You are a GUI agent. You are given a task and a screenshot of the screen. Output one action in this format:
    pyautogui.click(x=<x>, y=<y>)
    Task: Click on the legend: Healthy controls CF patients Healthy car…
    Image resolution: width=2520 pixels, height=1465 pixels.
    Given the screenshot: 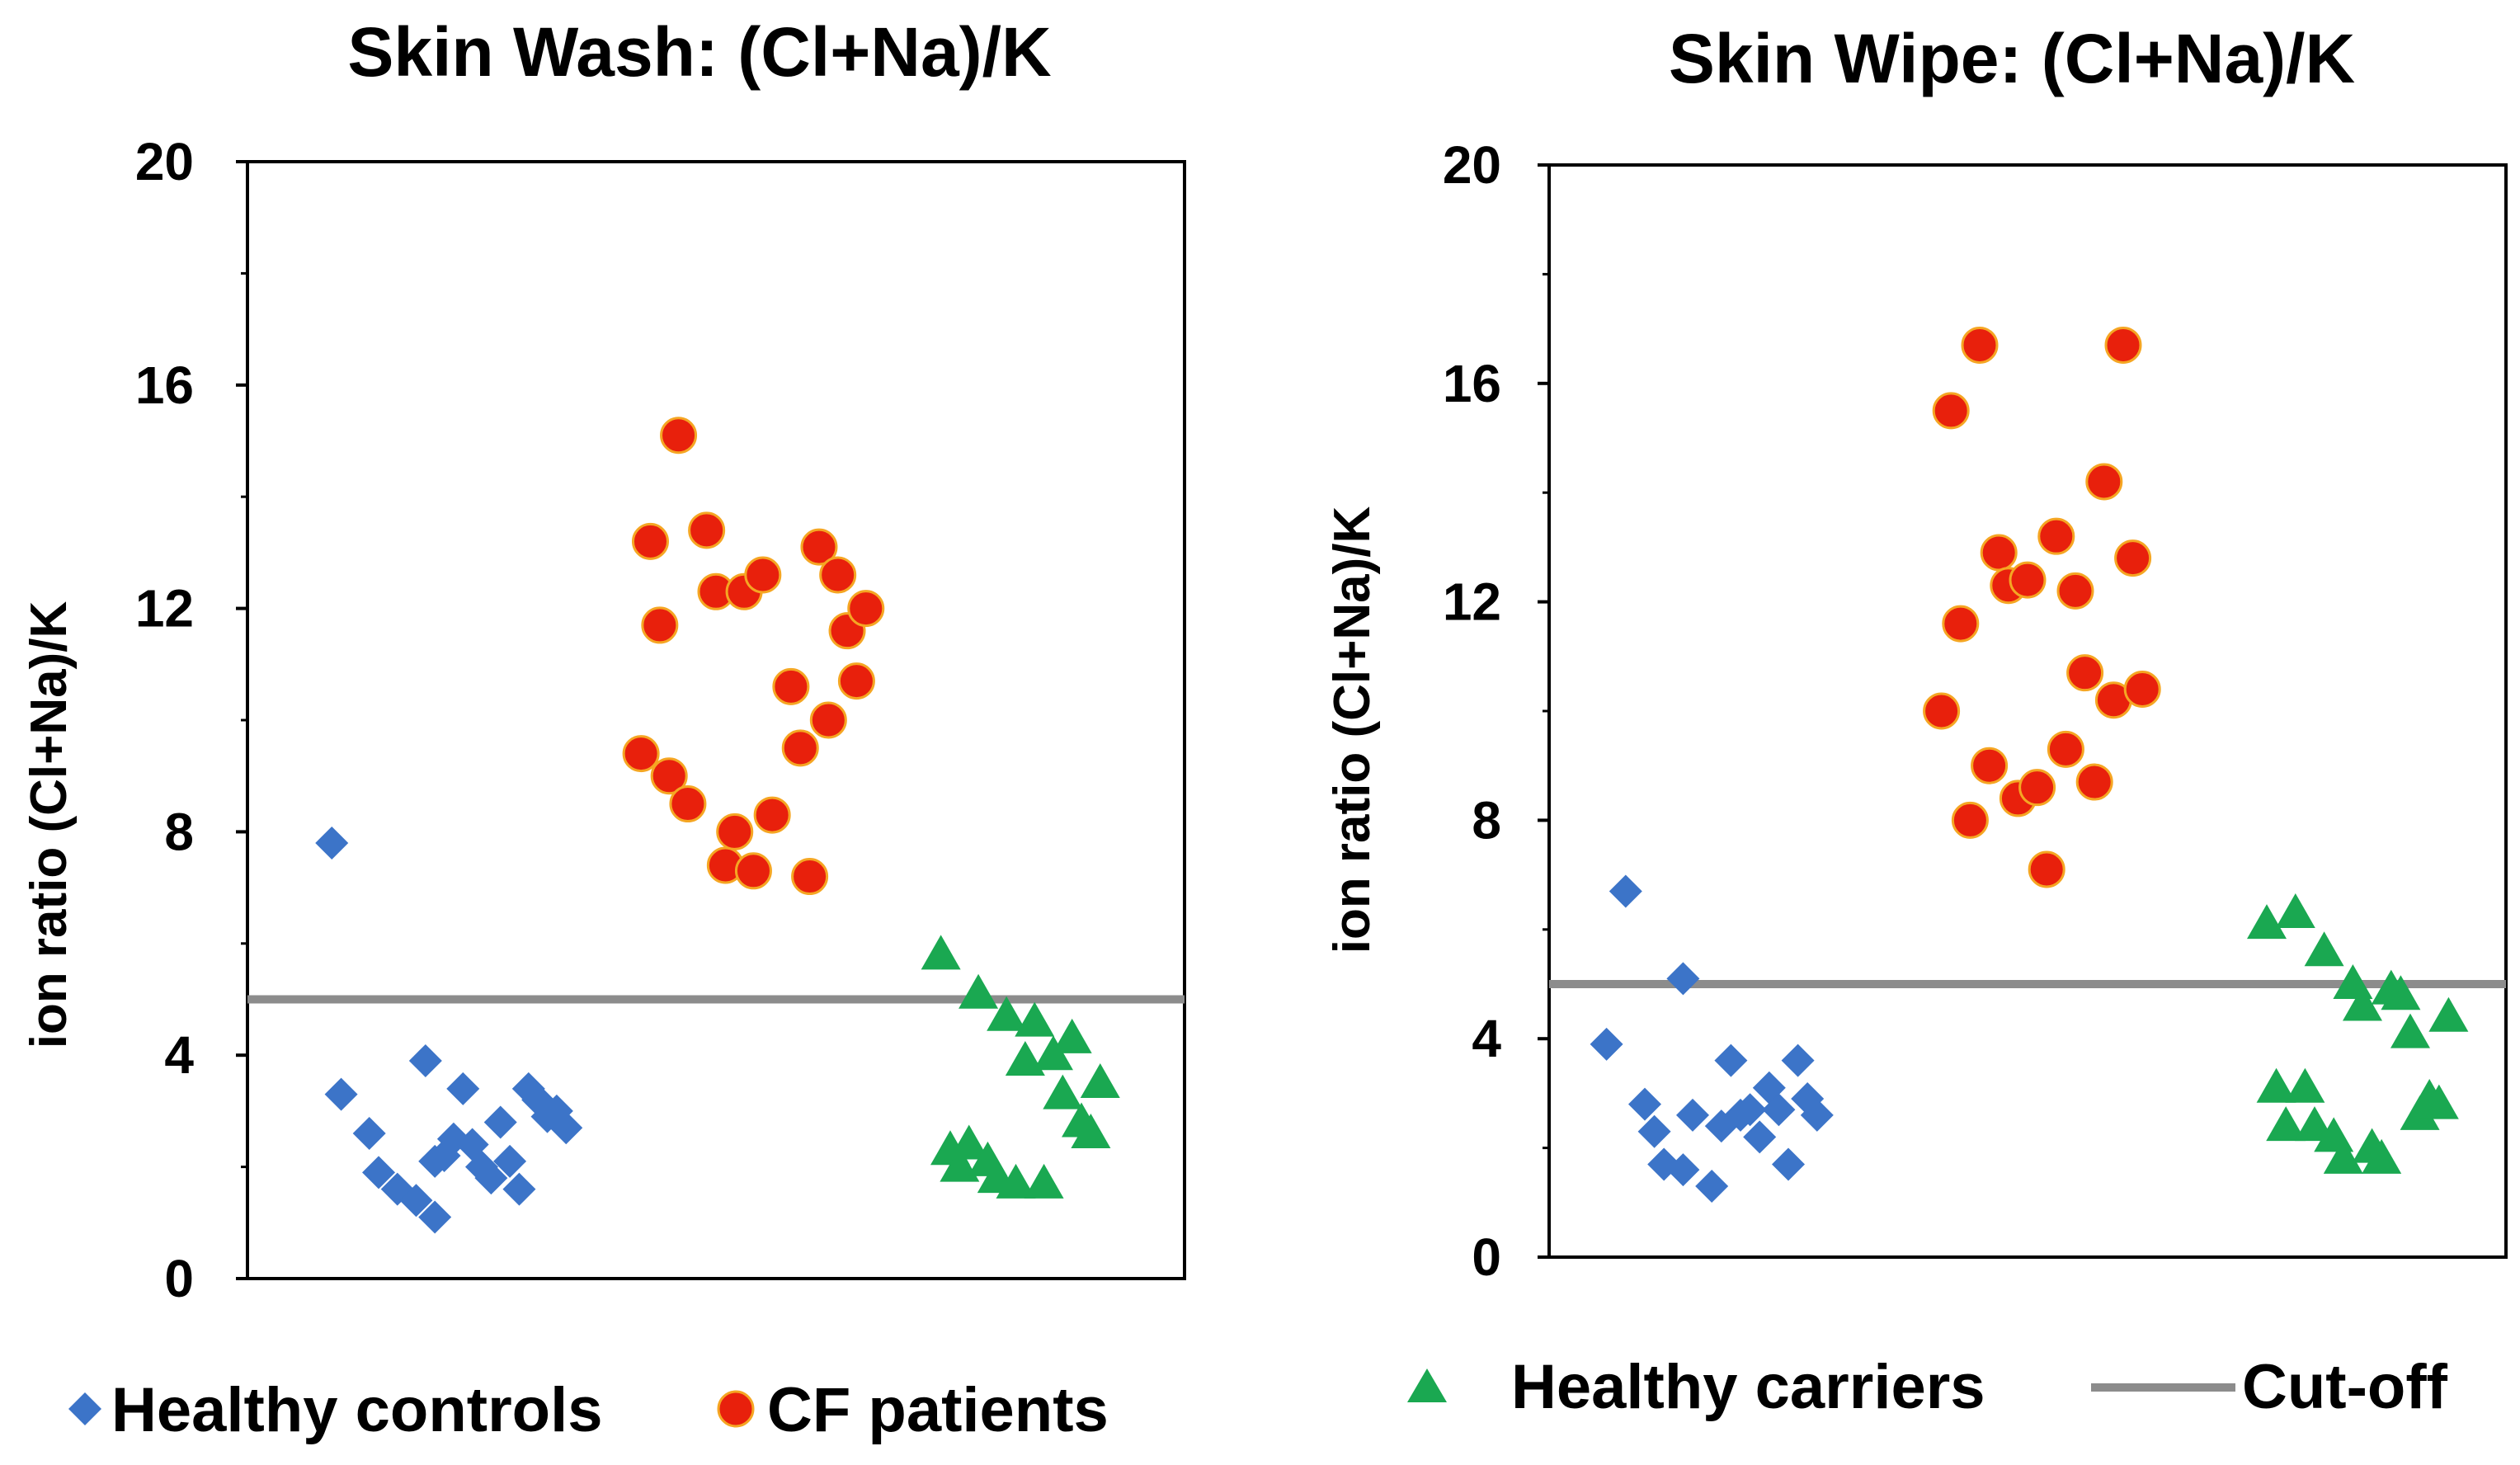 What is the action you would take?
    pyautogui.click(x=1258, y=1399)
    